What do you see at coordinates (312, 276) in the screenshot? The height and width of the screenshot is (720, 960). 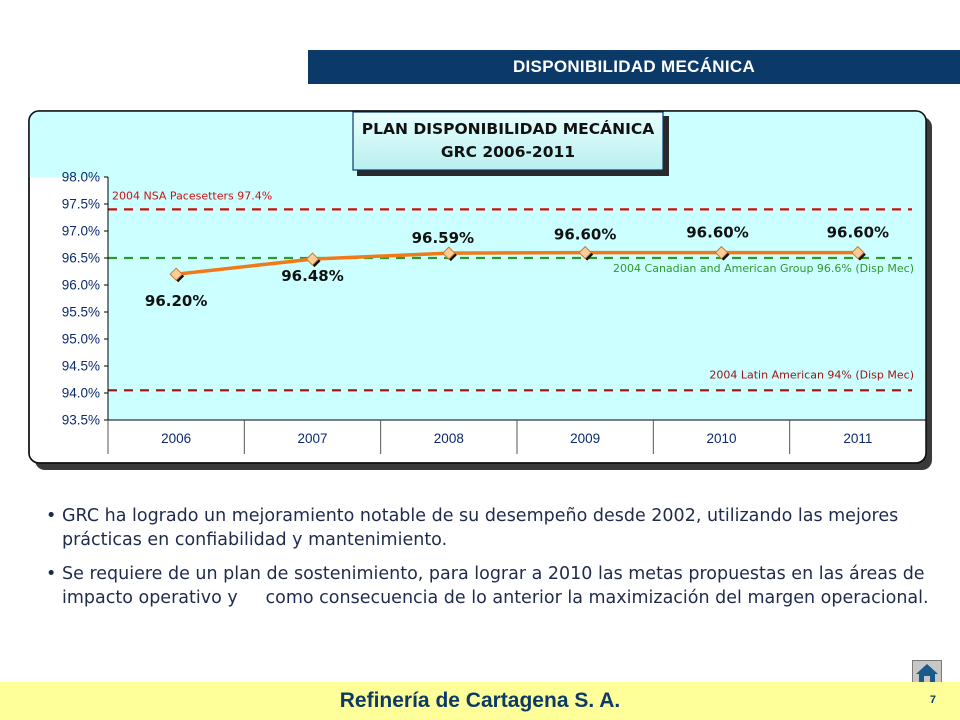 I see `data-label: 96.48%` at bounding box center [312, 276].